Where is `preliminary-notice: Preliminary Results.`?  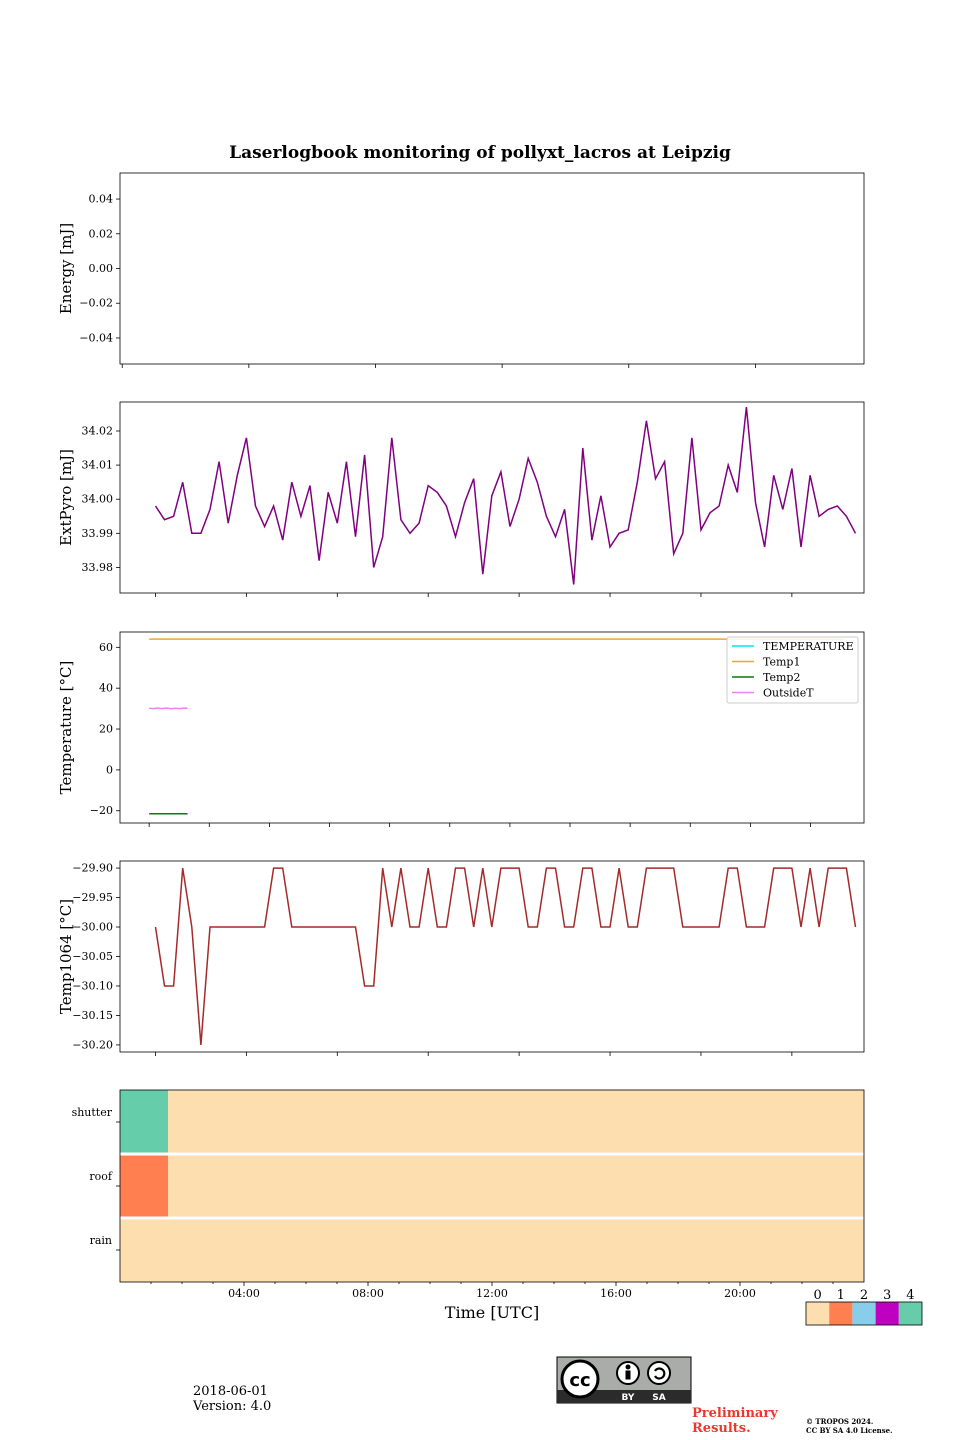
preliminary-notice: Preliminary Results. is located at coordinates (735, 1421).